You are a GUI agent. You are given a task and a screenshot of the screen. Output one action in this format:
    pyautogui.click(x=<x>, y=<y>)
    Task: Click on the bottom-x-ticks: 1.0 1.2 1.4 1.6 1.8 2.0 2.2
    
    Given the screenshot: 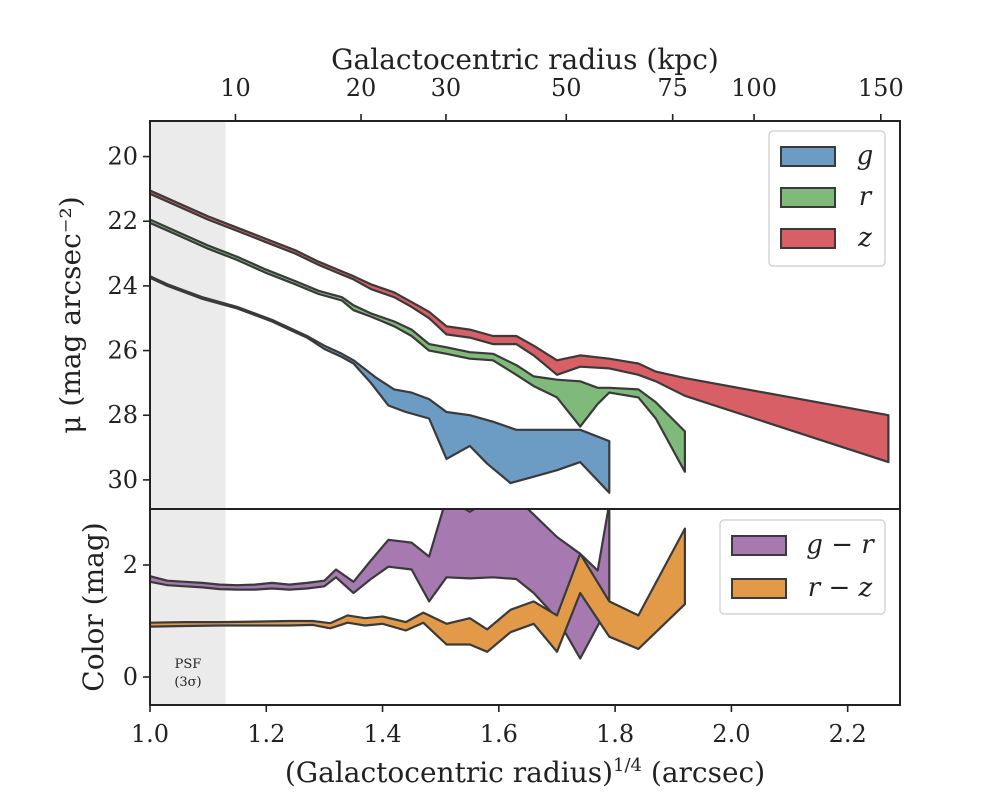 What is the action you would take?
    pyautogui.click(x=499, y=726)
    